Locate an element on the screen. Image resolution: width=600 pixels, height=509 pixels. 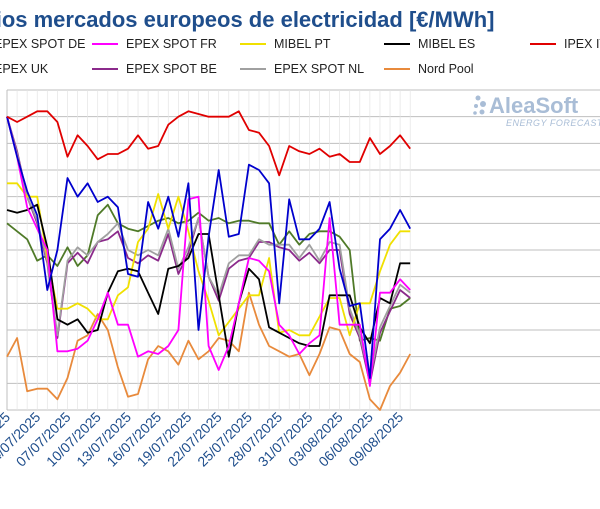
logo-text: AleaSoft is located at coordinates (534, 105).